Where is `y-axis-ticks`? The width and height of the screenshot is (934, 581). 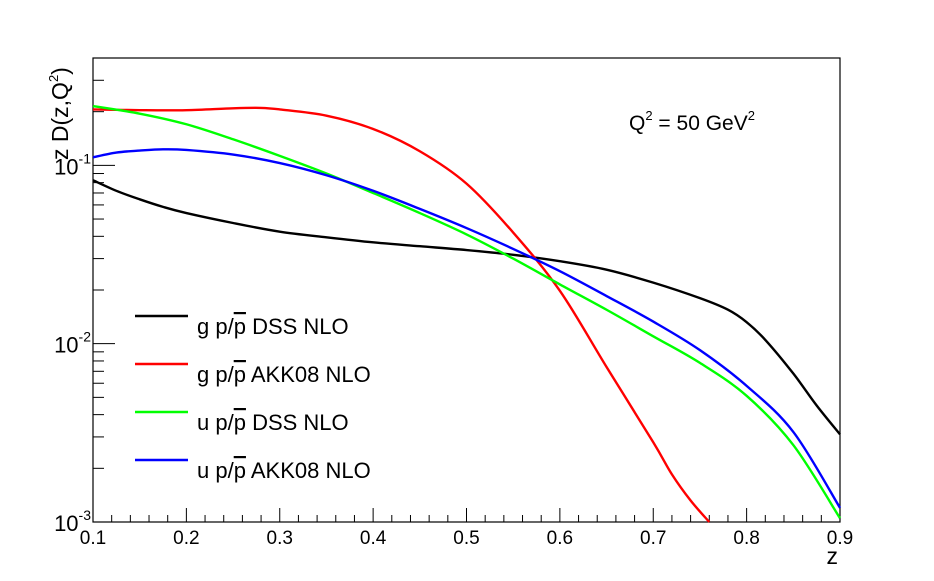 y-axis-ticks is located at coordinates (104, 290).